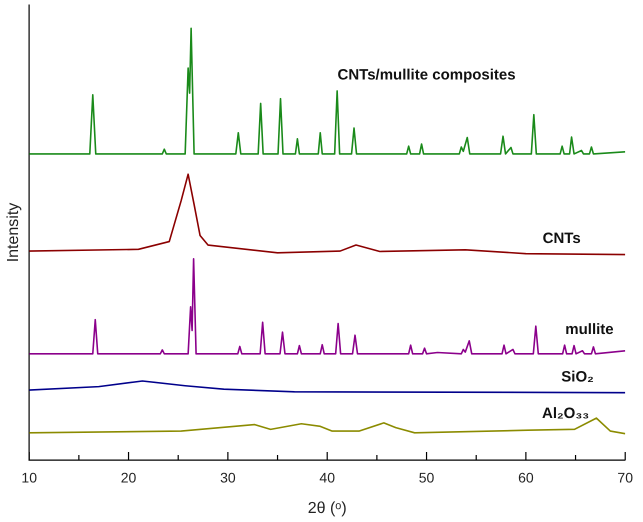 The height and width of the screenshot is (522, 643). What do you see at coordinates (561, 239) in the screenshot?
I see `series-label: CNTs` at bounding box center [561, 239].